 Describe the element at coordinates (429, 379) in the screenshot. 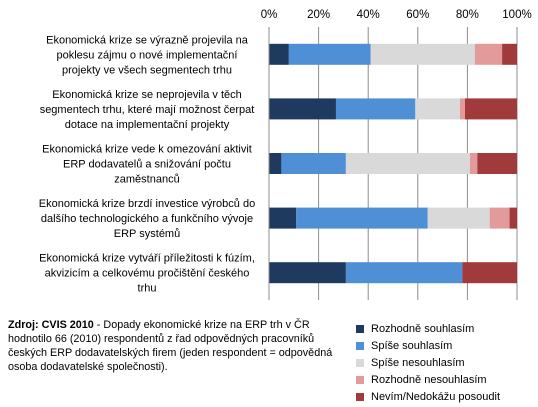

I see `legend-label: Rozhodně nesouhlasím` at that location.